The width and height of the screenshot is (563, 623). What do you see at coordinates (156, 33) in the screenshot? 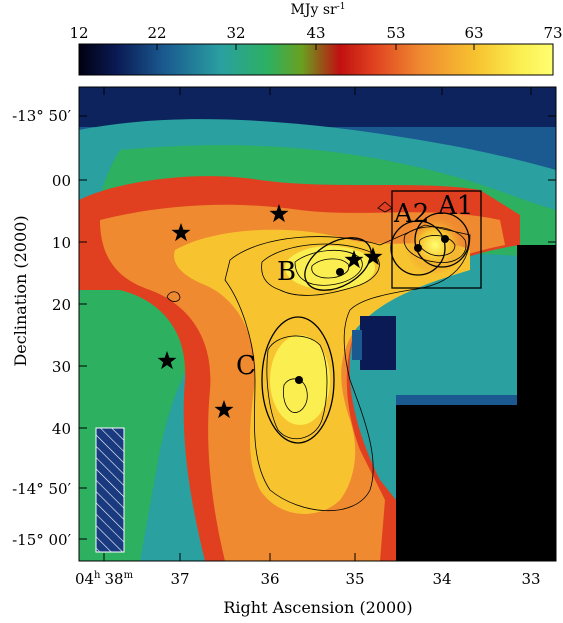
I see `colorbar-tick-label: 22` at bounding box center [156, 33].